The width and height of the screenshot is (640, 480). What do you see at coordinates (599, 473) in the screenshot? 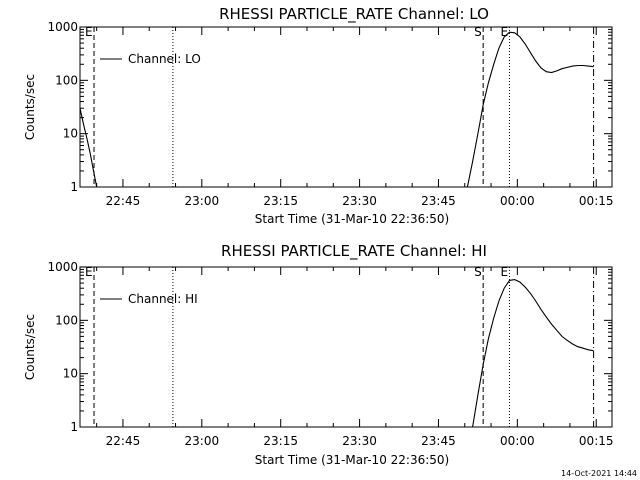
I see `timestamp-footer: 14-Oct-2021 14:44` at bounding box center [599, 473].